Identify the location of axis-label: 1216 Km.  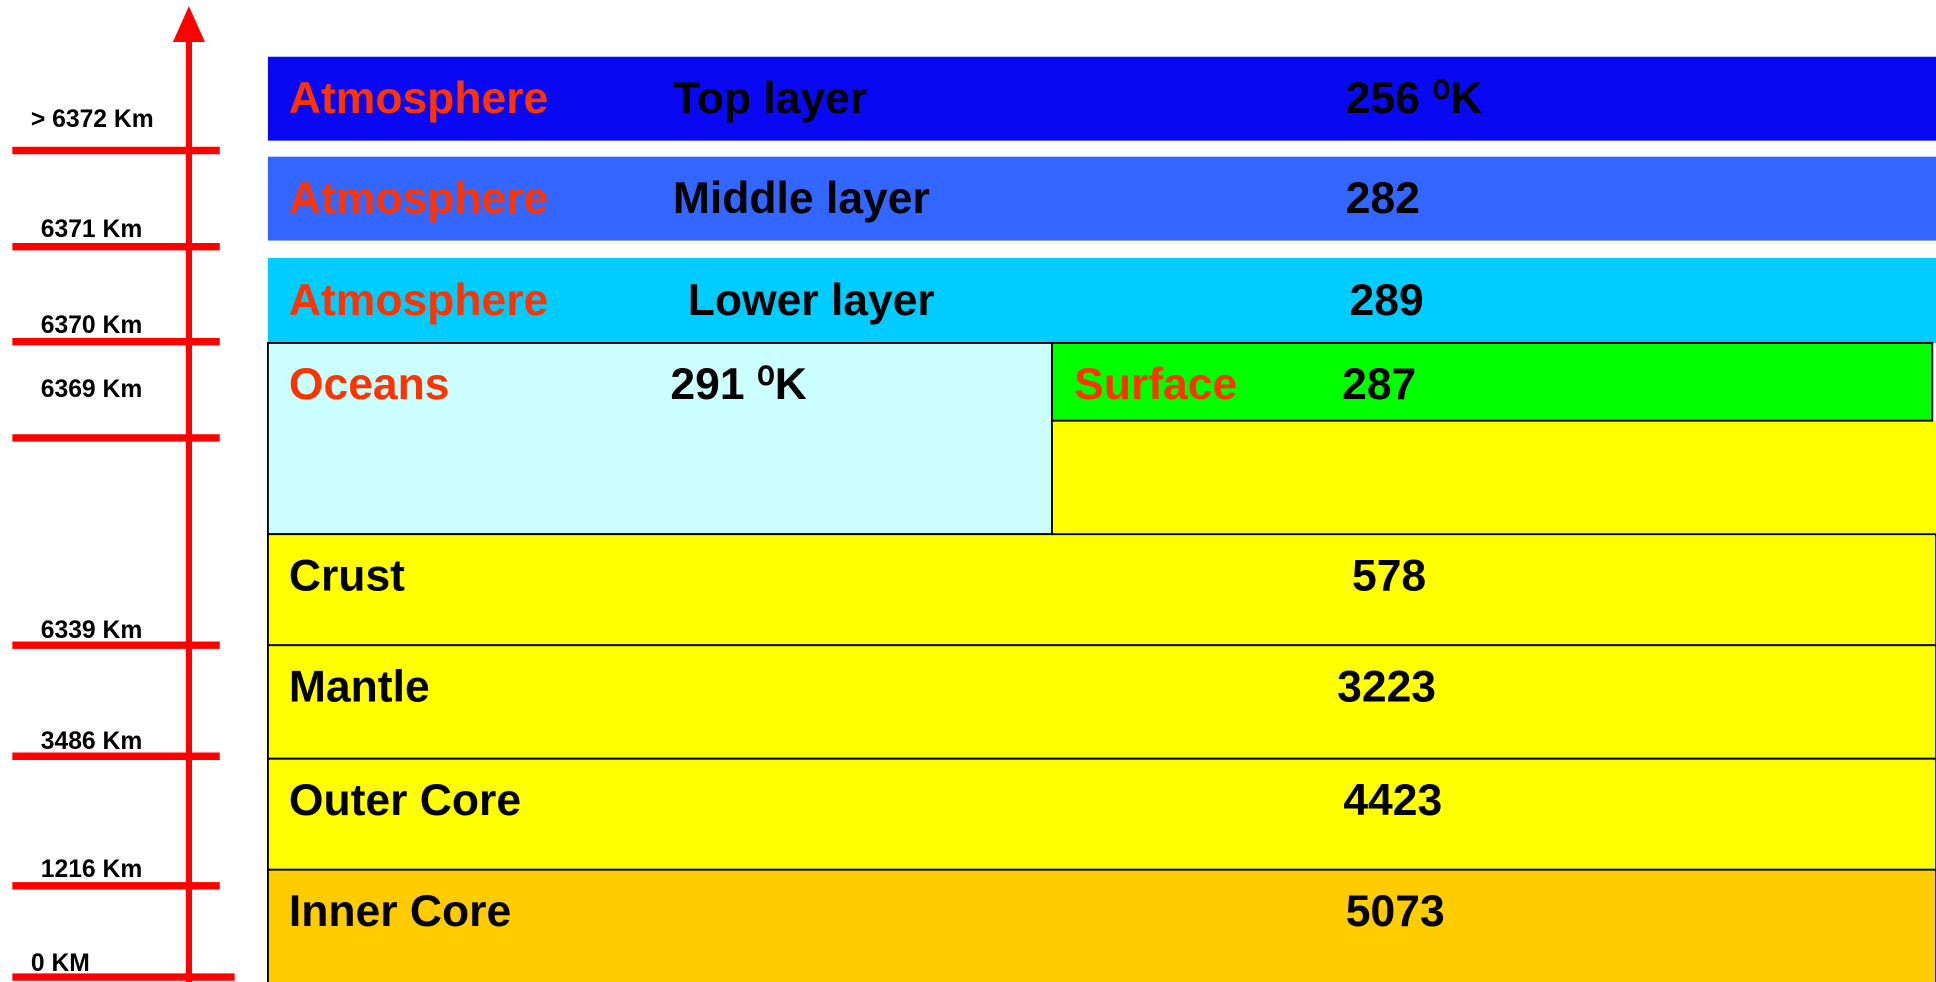
(92, 869).